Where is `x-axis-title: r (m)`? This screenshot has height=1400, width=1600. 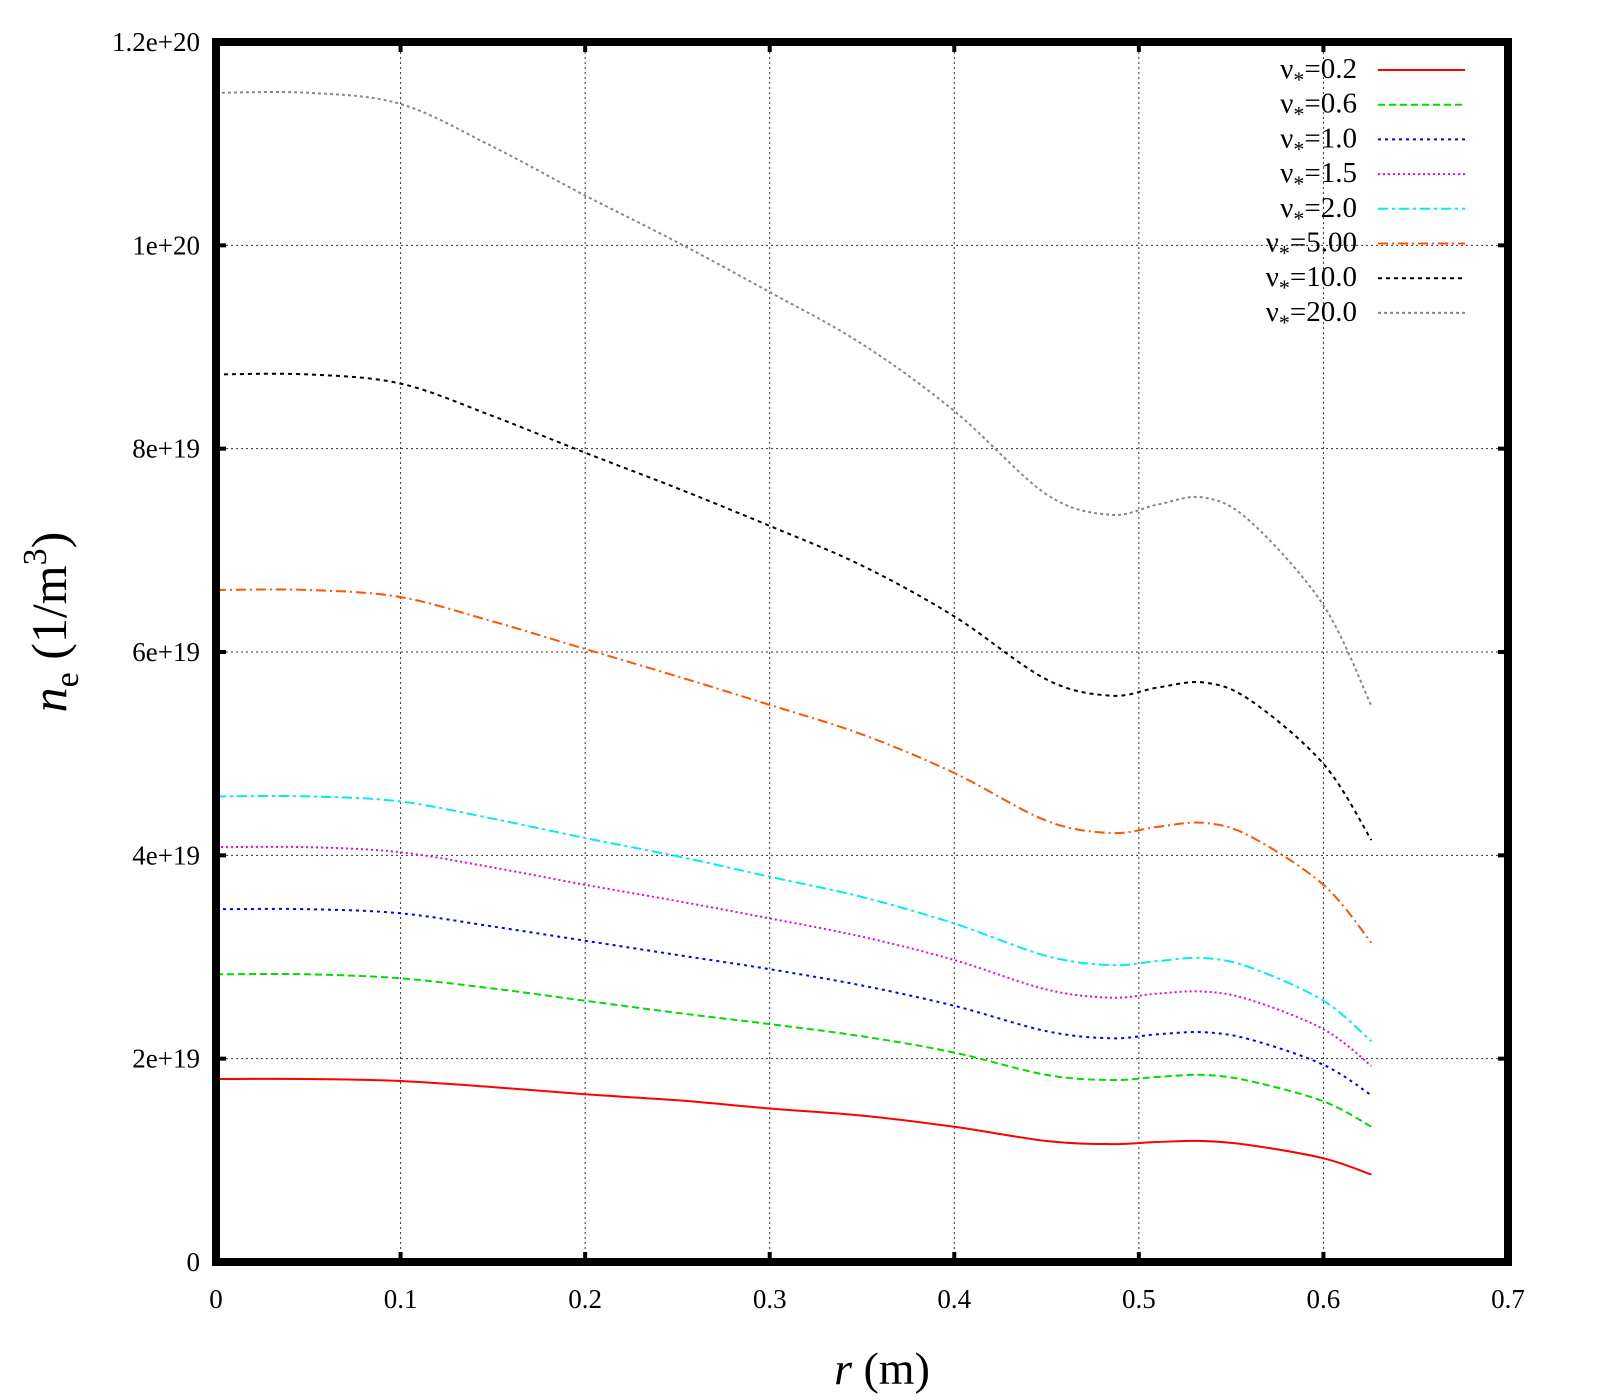
x-axis-title: r (m) is located at coordinates (882, 1368).